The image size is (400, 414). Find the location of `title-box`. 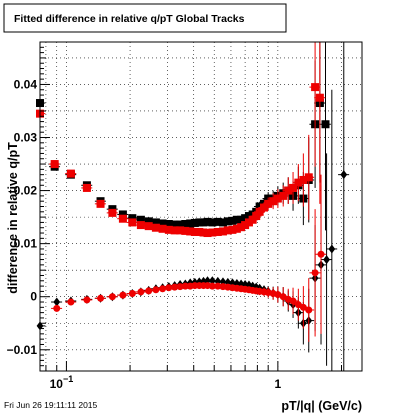

title-box is located at coordinates (145, 18).